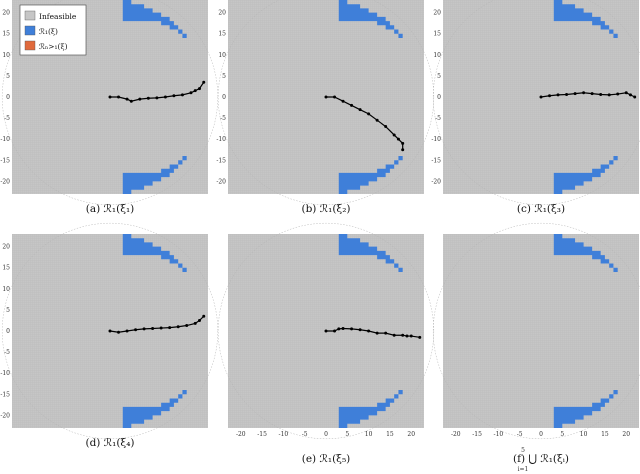  I want to click on caption-lower-limit: i=1, so click(523, 469).